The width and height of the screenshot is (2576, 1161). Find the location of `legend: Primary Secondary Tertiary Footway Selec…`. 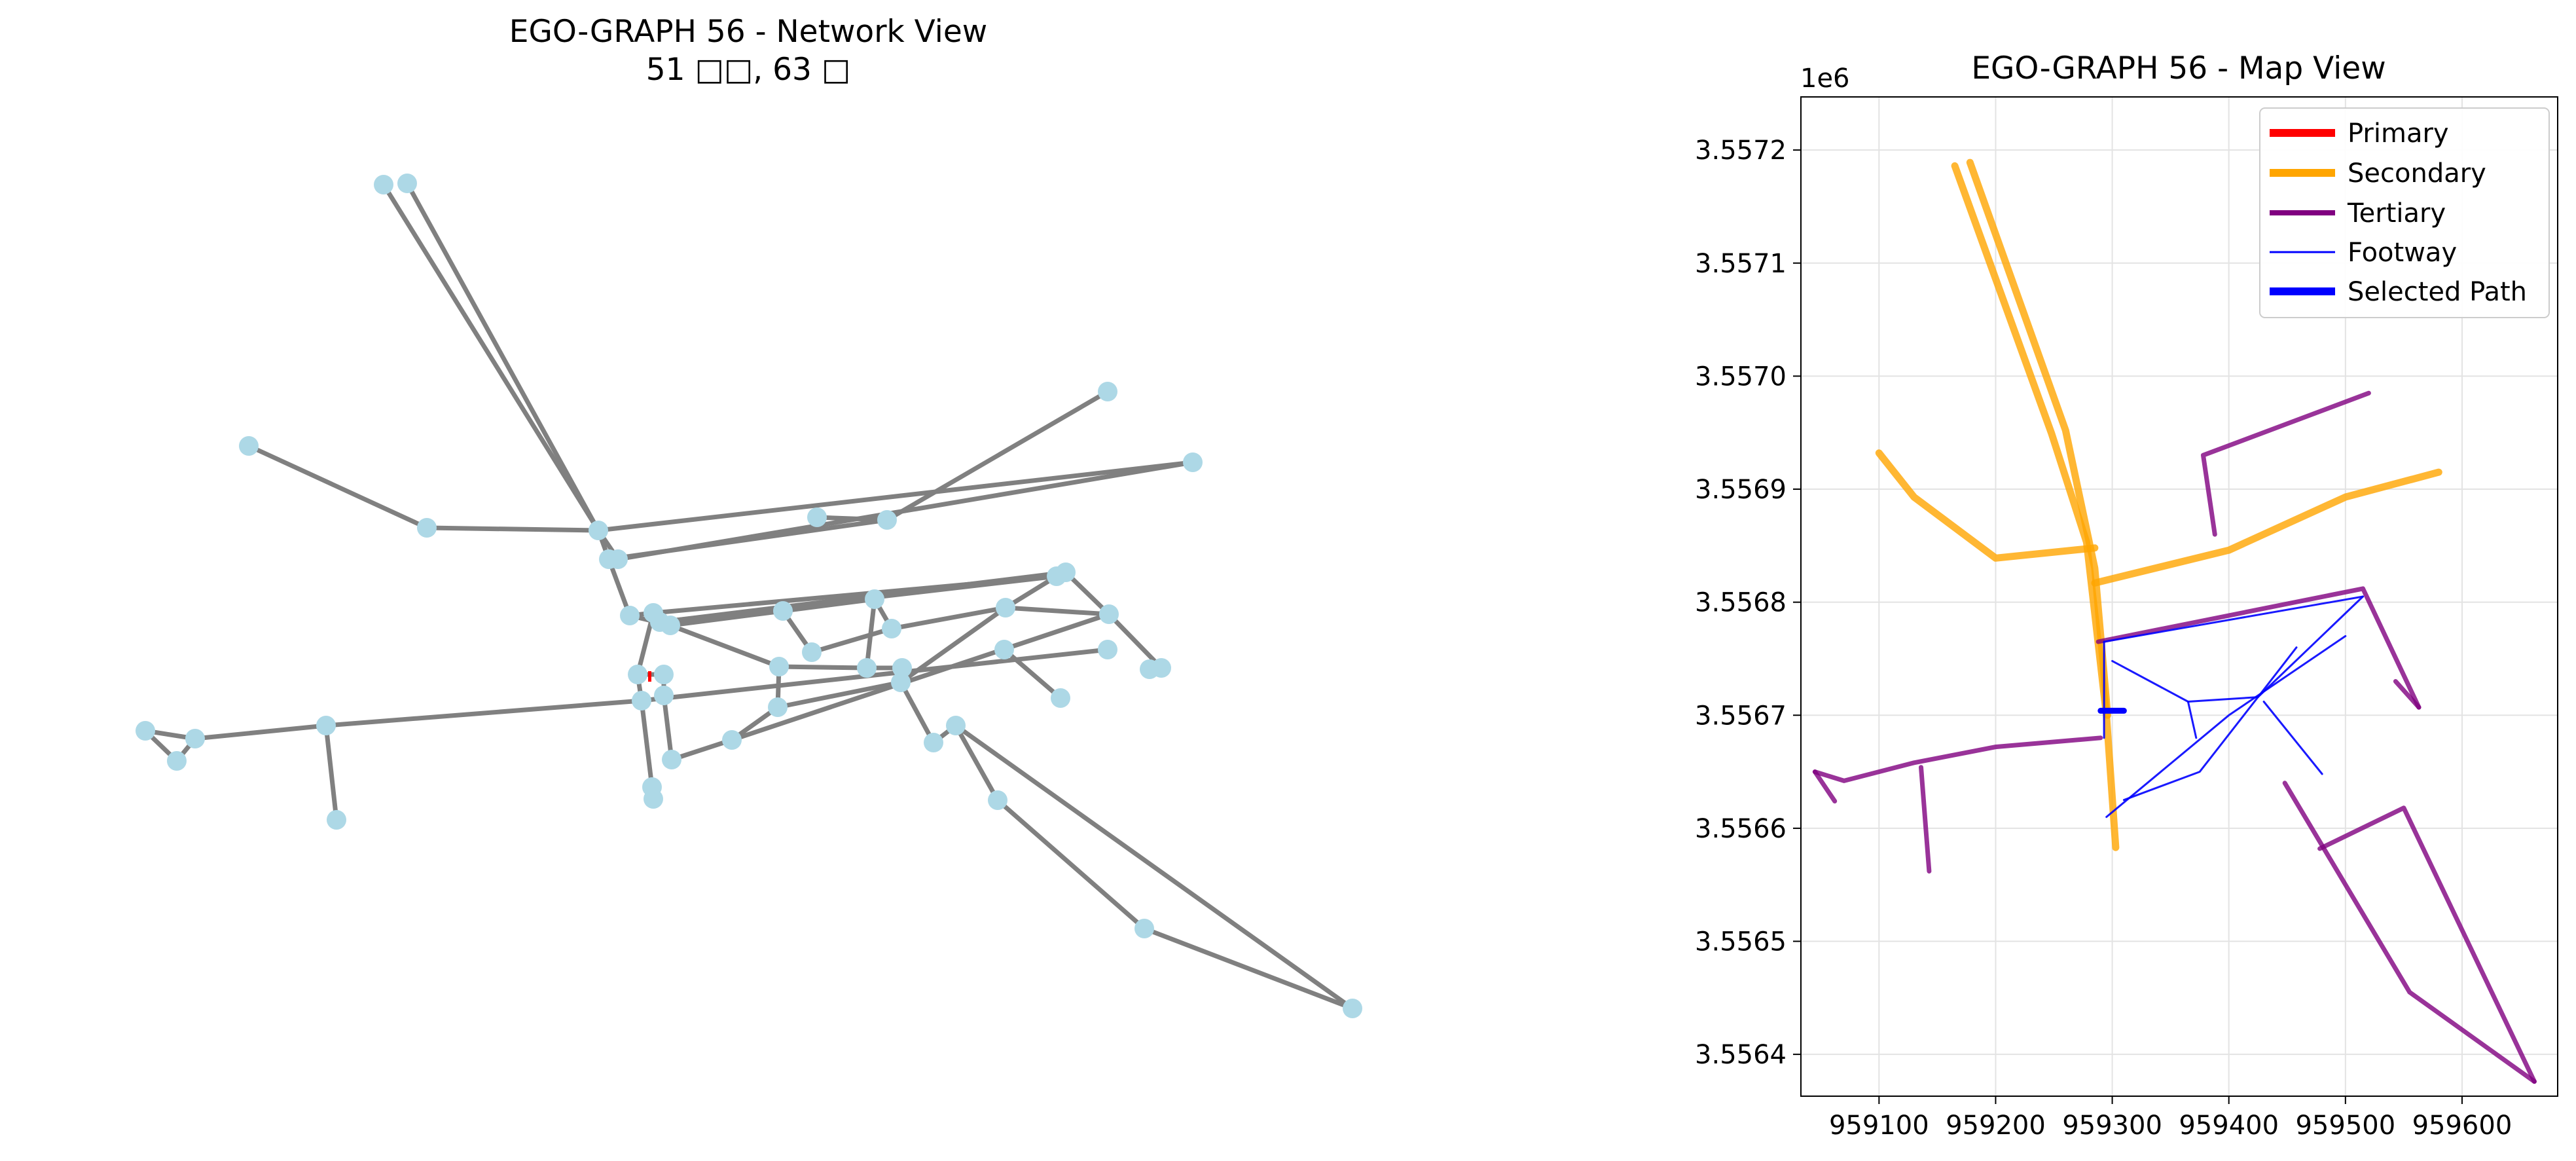

legend: Primary Secondary Tertiary Footway Selec… is located at coordinates (2404, 212).